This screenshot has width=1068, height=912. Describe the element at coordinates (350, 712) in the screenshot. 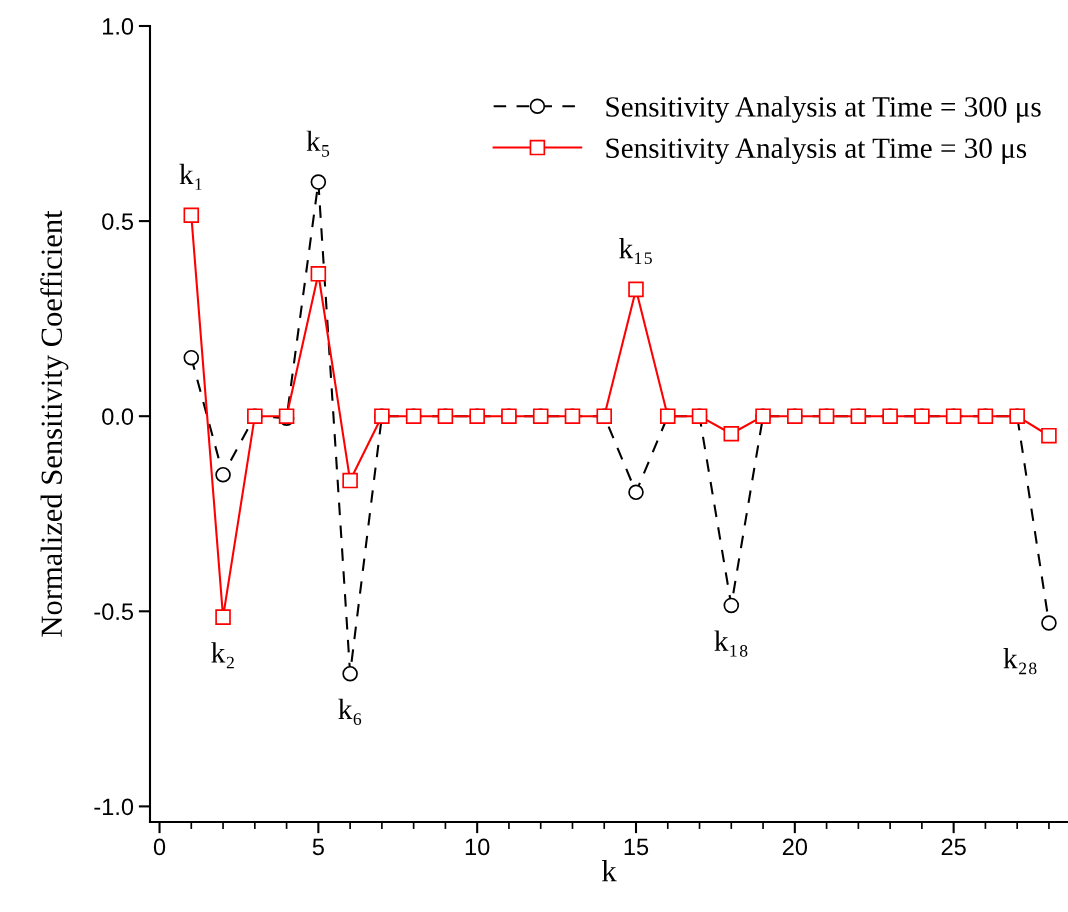

I see `annotation: k₆` at that location.